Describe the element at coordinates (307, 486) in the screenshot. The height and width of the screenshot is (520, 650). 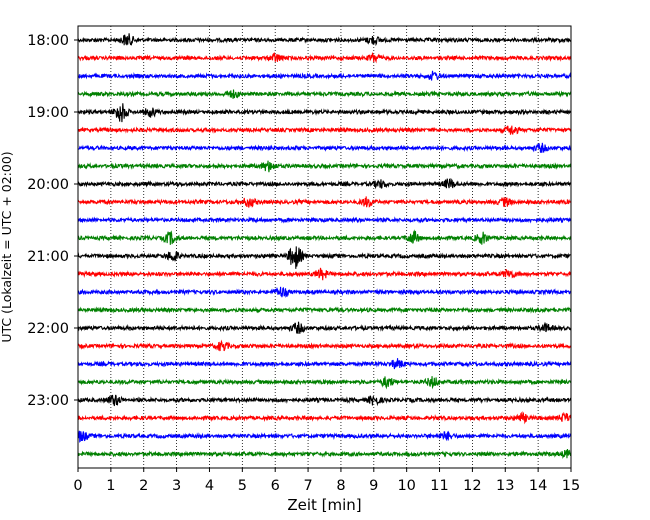
I see `x-tick-label: 7` at that location.